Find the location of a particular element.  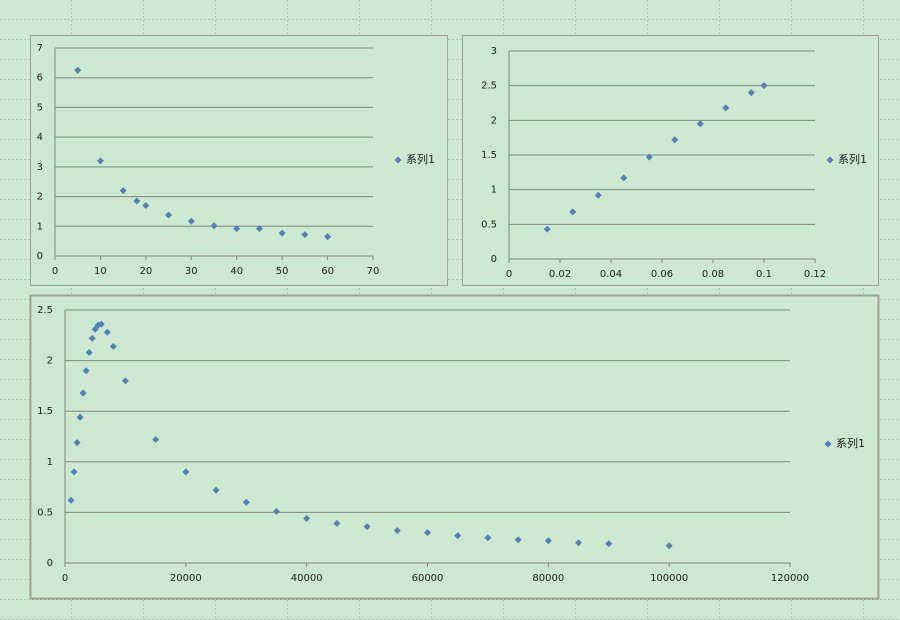

y-tick-label: 7 is located at coordinates (40, 48).